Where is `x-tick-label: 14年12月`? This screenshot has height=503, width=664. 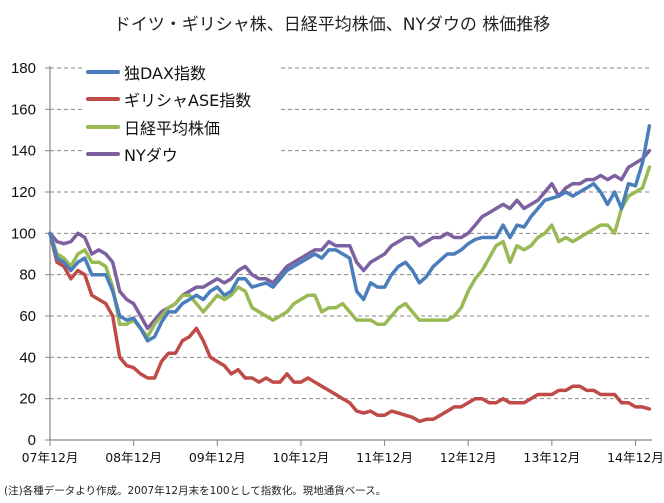 x-tick-label: 14年12月 is located at coordinates (635, 457).